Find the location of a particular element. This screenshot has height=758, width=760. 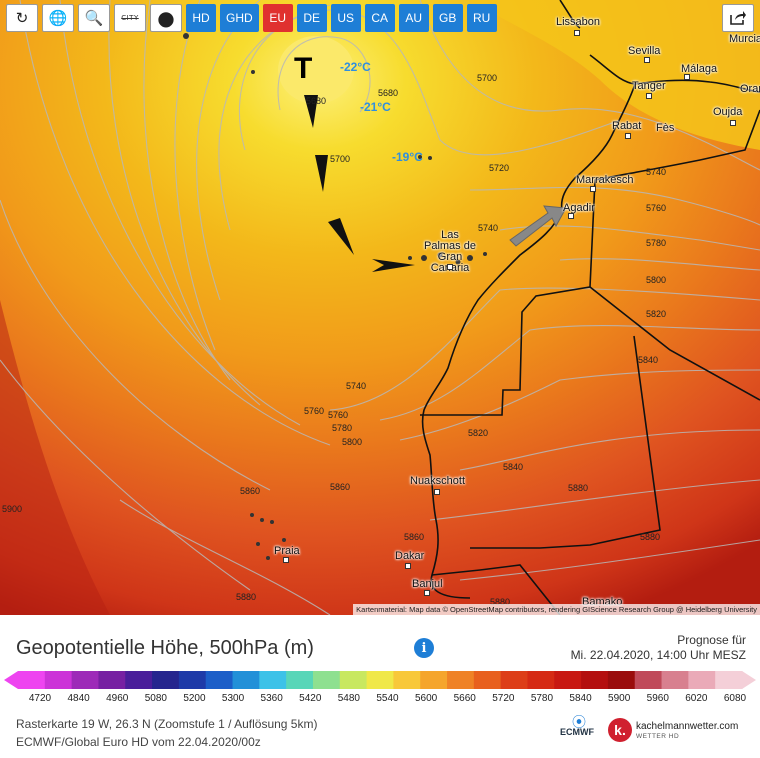

color-scale-tick-label: 5420 is located at coordinates (310, 698).